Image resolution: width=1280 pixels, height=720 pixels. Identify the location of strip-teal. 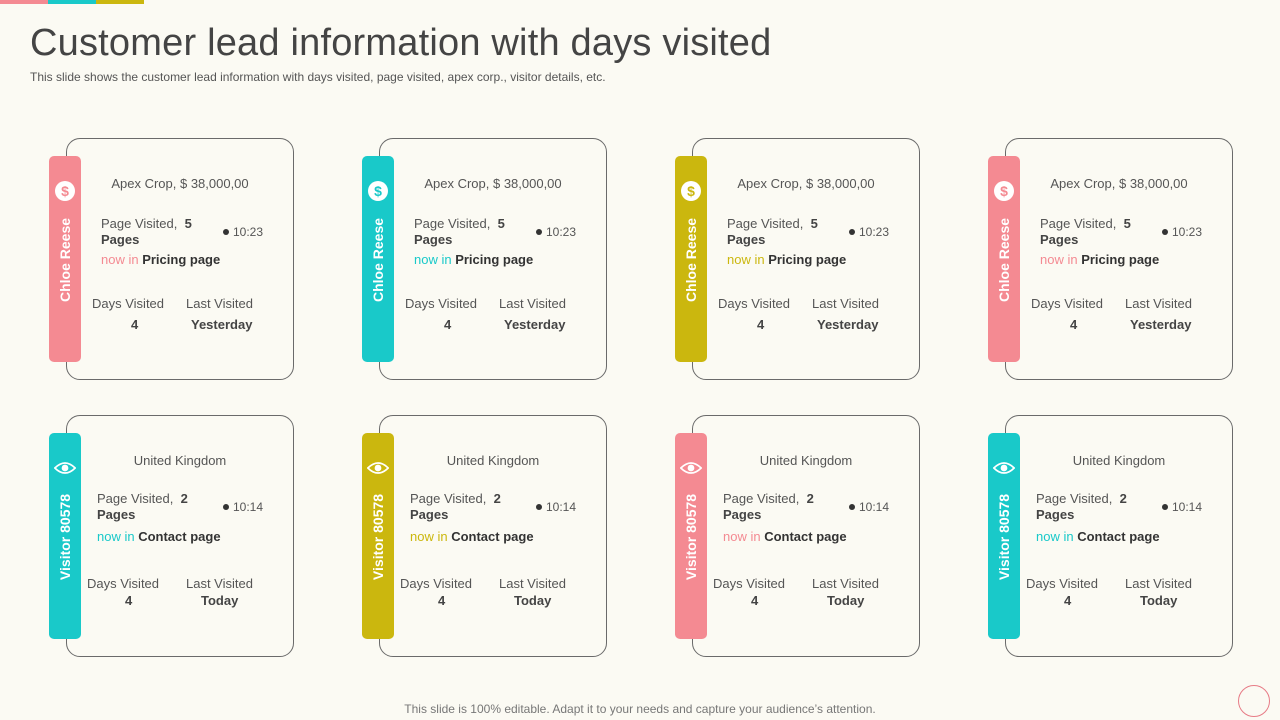
(72, 2).